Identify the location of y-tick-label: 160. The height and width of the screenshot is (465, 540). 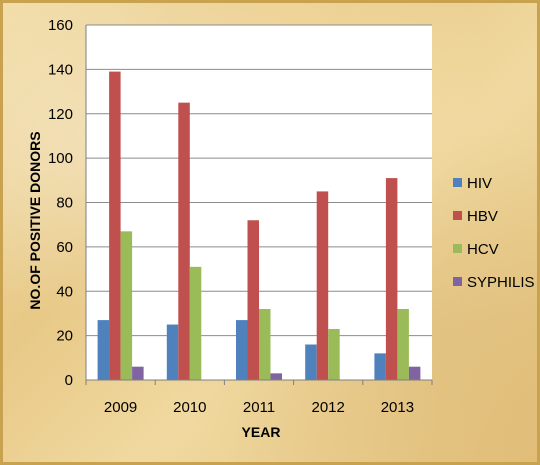
(60, 25).